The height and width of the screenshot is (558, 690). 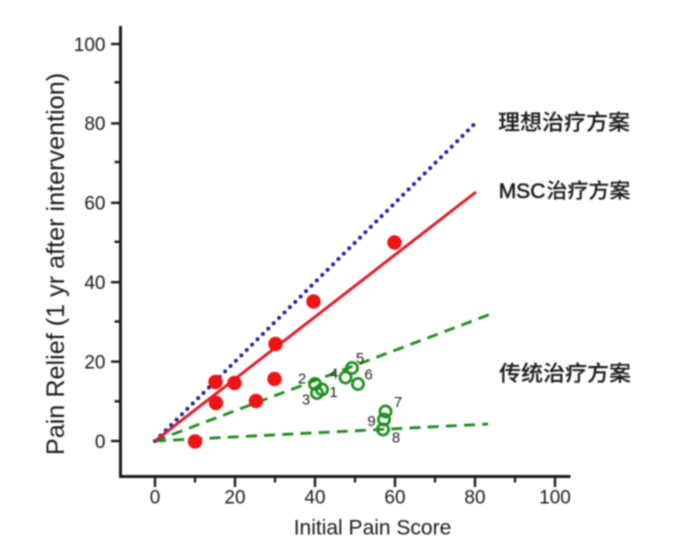 What do you see at coordinates (334, 374) in the screenshot?
I see `svg-text: 4` at bounding box center [334, 374].